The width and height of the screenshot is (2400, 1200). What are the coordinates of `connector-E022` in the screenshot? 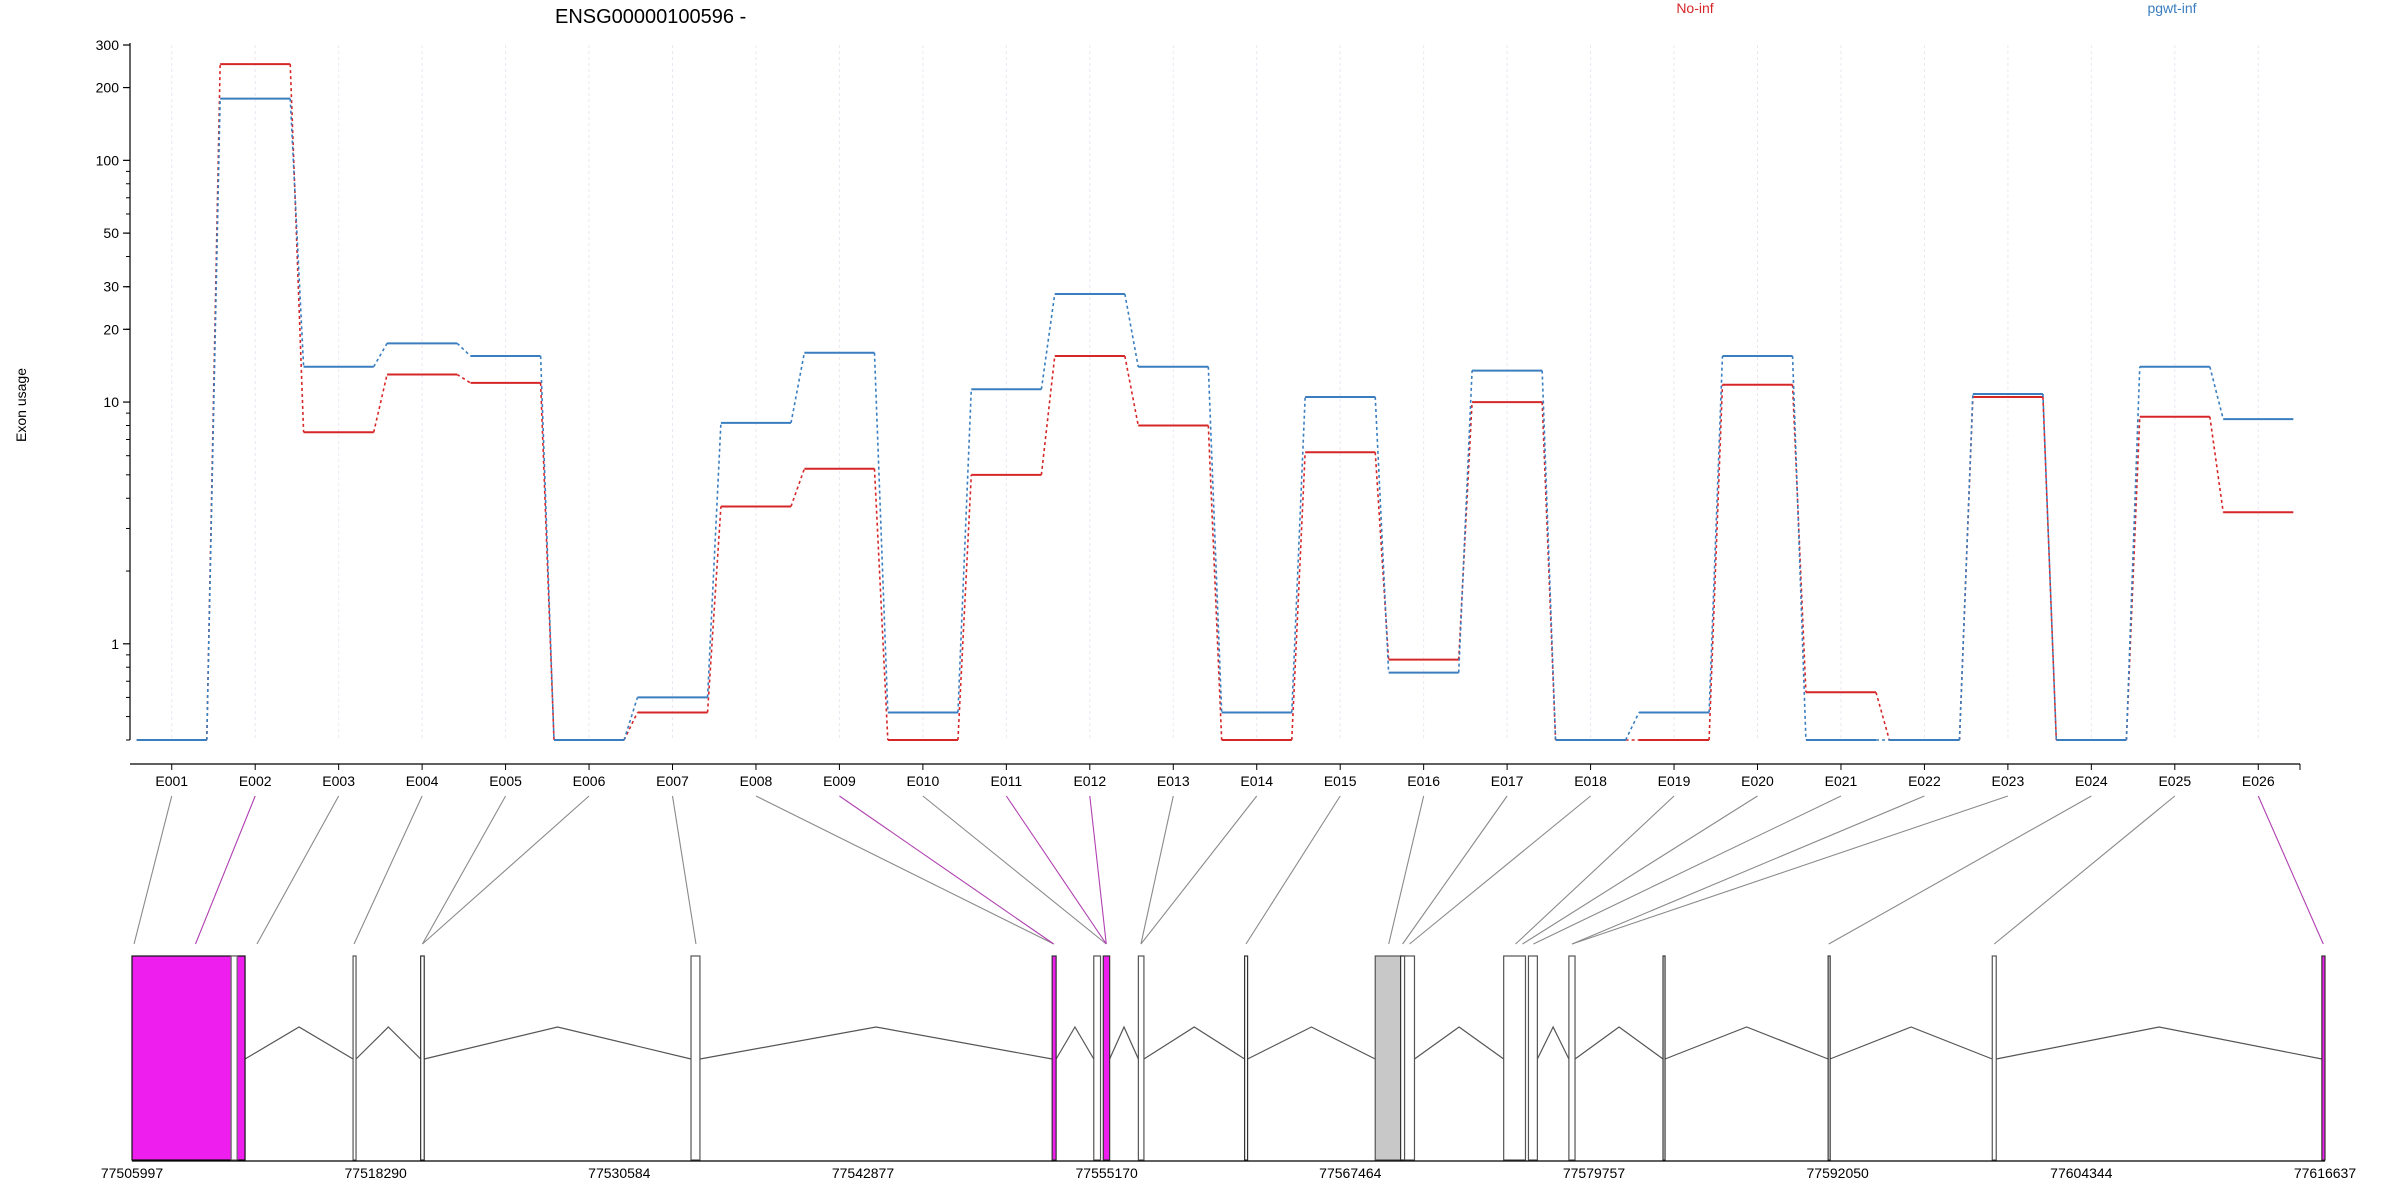 It's located at (1966, 568).